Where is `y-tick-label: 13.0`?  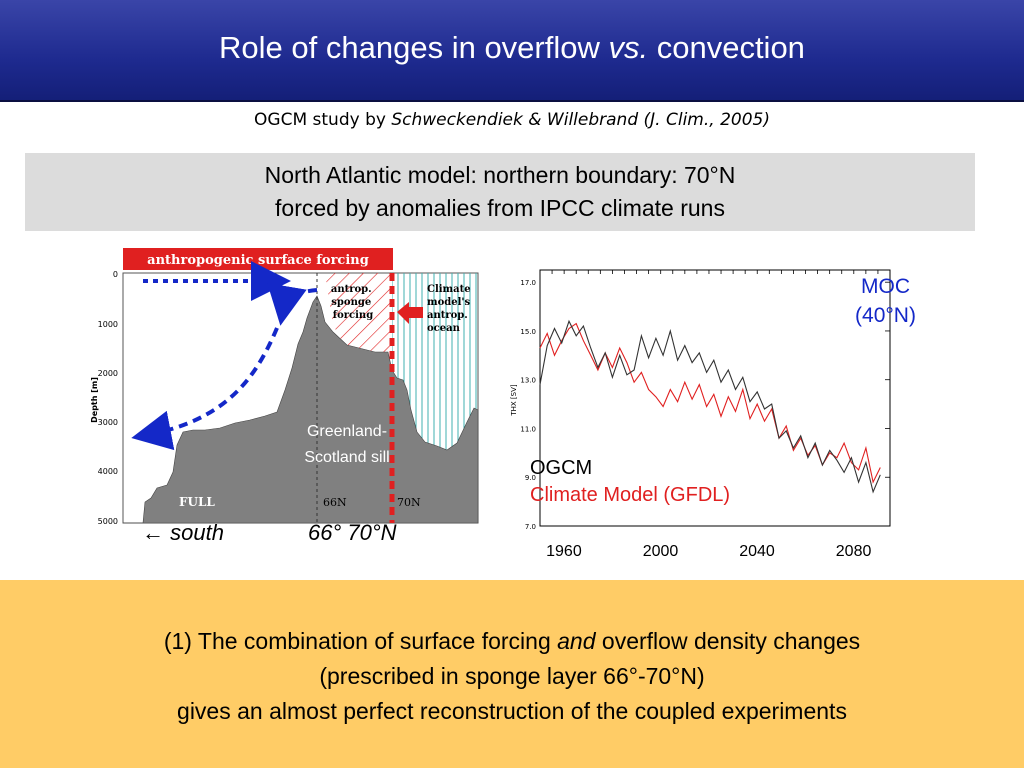
y-tick-label: 13.0 is located at coordinates (528, 381).